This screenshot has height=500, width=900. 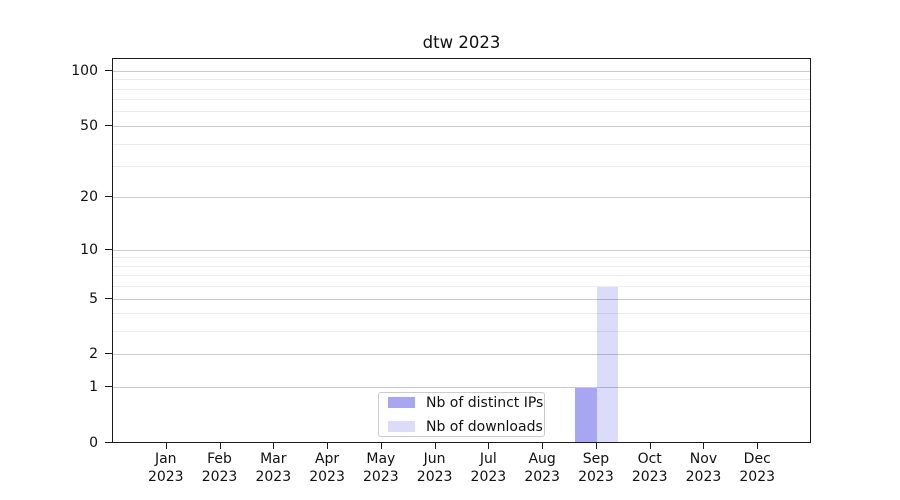 I want to click on y-tick-label: 0, so click(x=93, y=443).